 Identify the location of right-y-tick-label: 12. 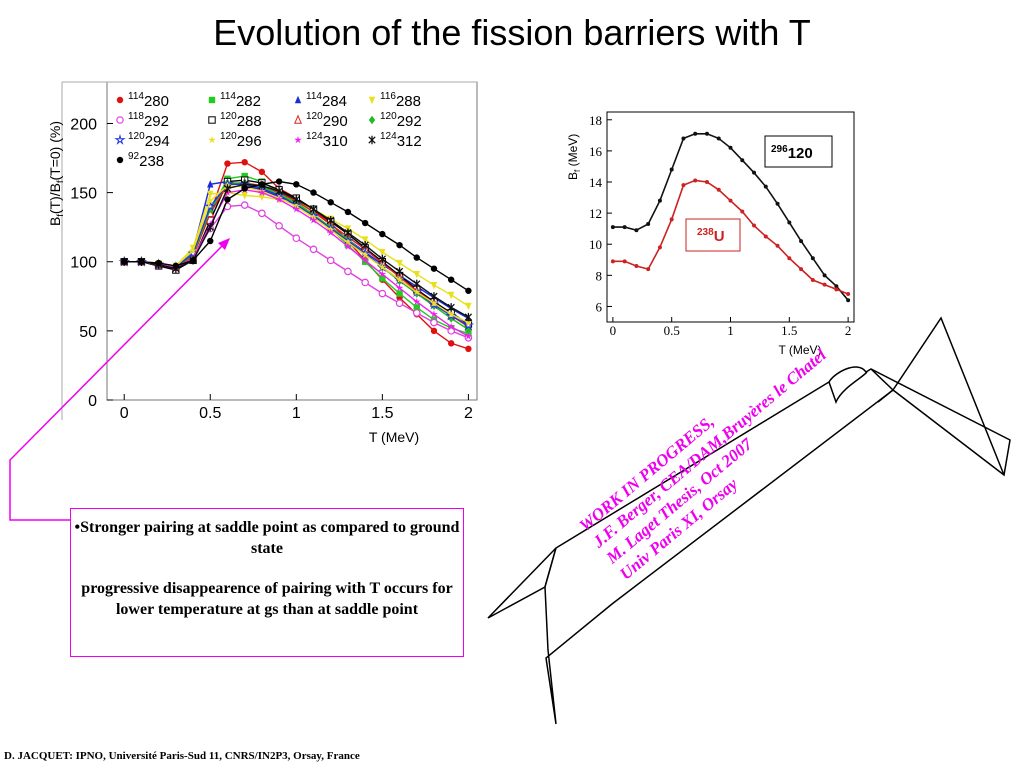
(595, 213).